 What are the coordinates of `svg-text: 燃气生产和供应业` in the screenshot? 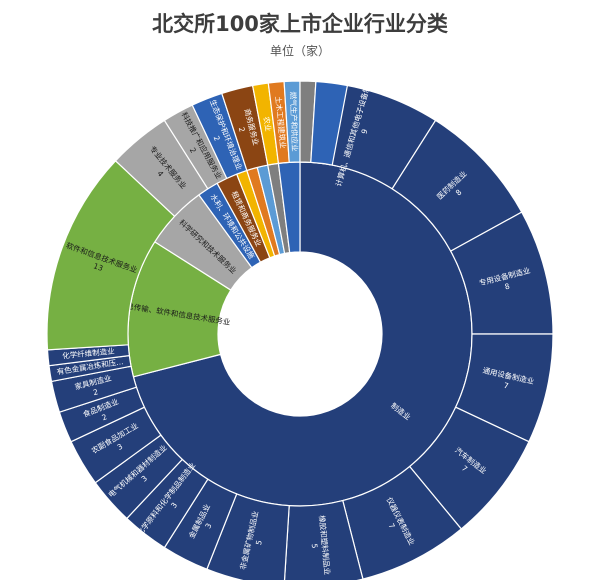 It's located at (294, 121).